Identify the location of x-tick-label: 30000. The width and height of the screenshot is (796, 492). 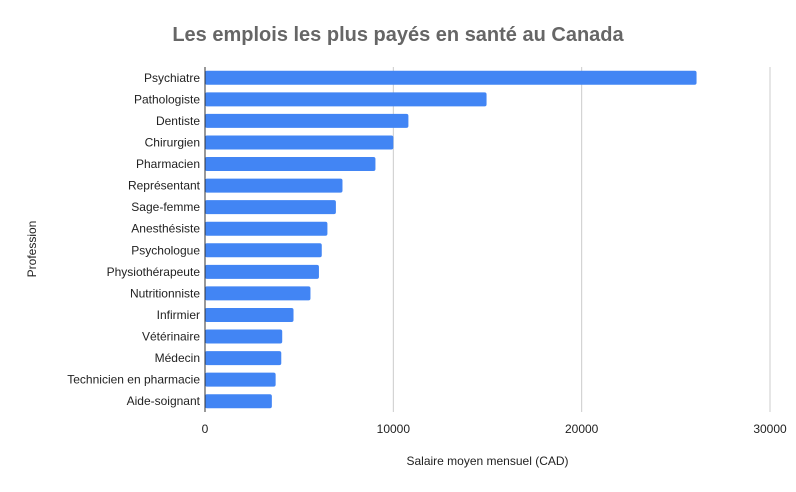
(770, 429).